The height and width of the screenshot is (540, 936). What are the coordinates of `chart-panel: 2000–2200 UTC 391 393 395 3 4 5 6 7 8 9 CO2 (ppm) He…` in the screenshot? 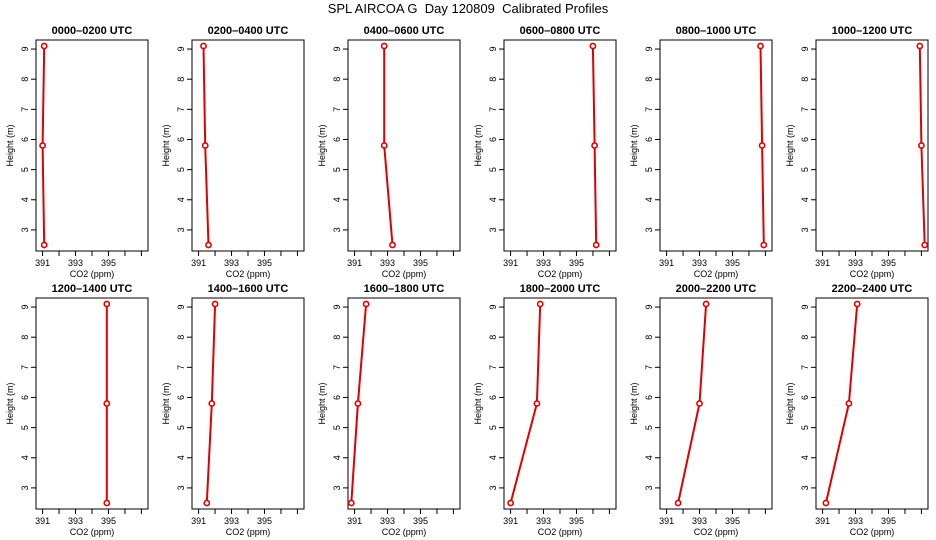 It's located at (701, 410).